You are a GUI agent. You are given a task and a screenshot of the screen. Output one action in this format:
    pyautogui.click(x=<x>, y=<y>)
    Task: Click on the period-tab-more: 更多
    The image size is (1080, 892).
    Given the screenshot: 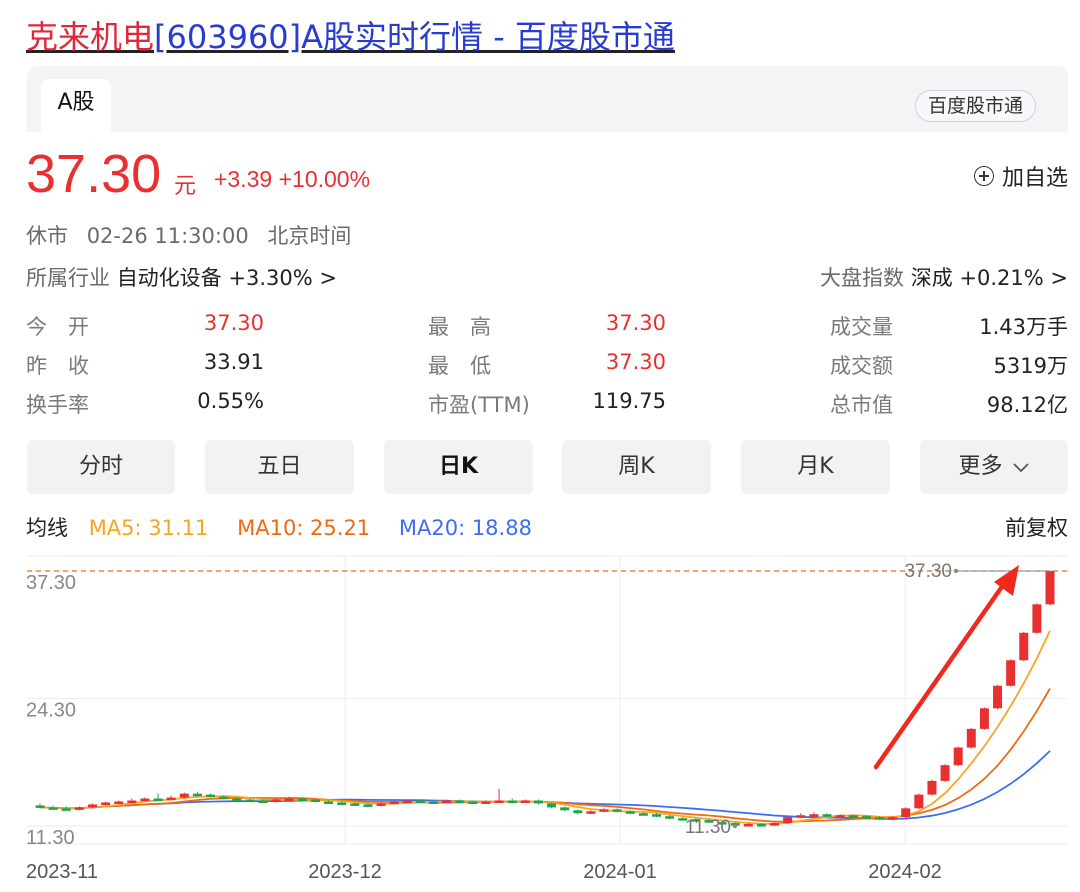 What is the action you would take?
    pyautogui.click(x=994, y=467)
    